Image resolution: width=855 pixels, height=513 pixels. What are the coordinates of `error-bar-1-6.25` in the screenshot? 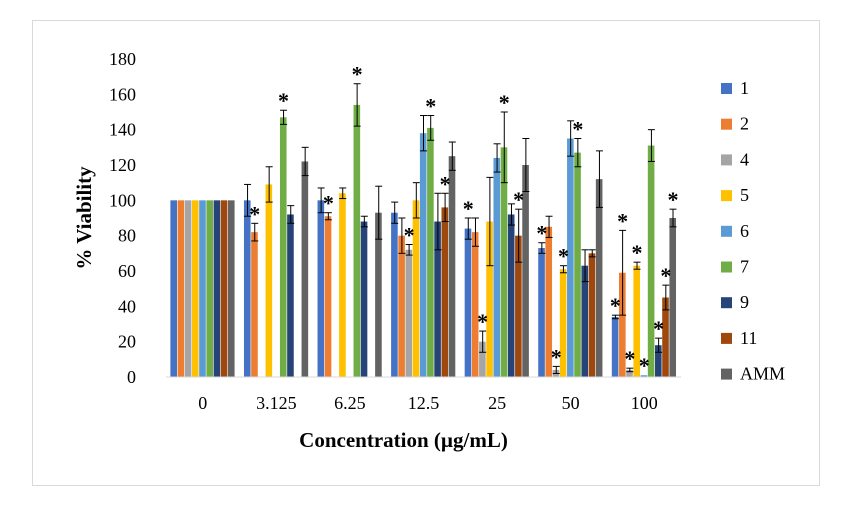 It's located at (321, 200).